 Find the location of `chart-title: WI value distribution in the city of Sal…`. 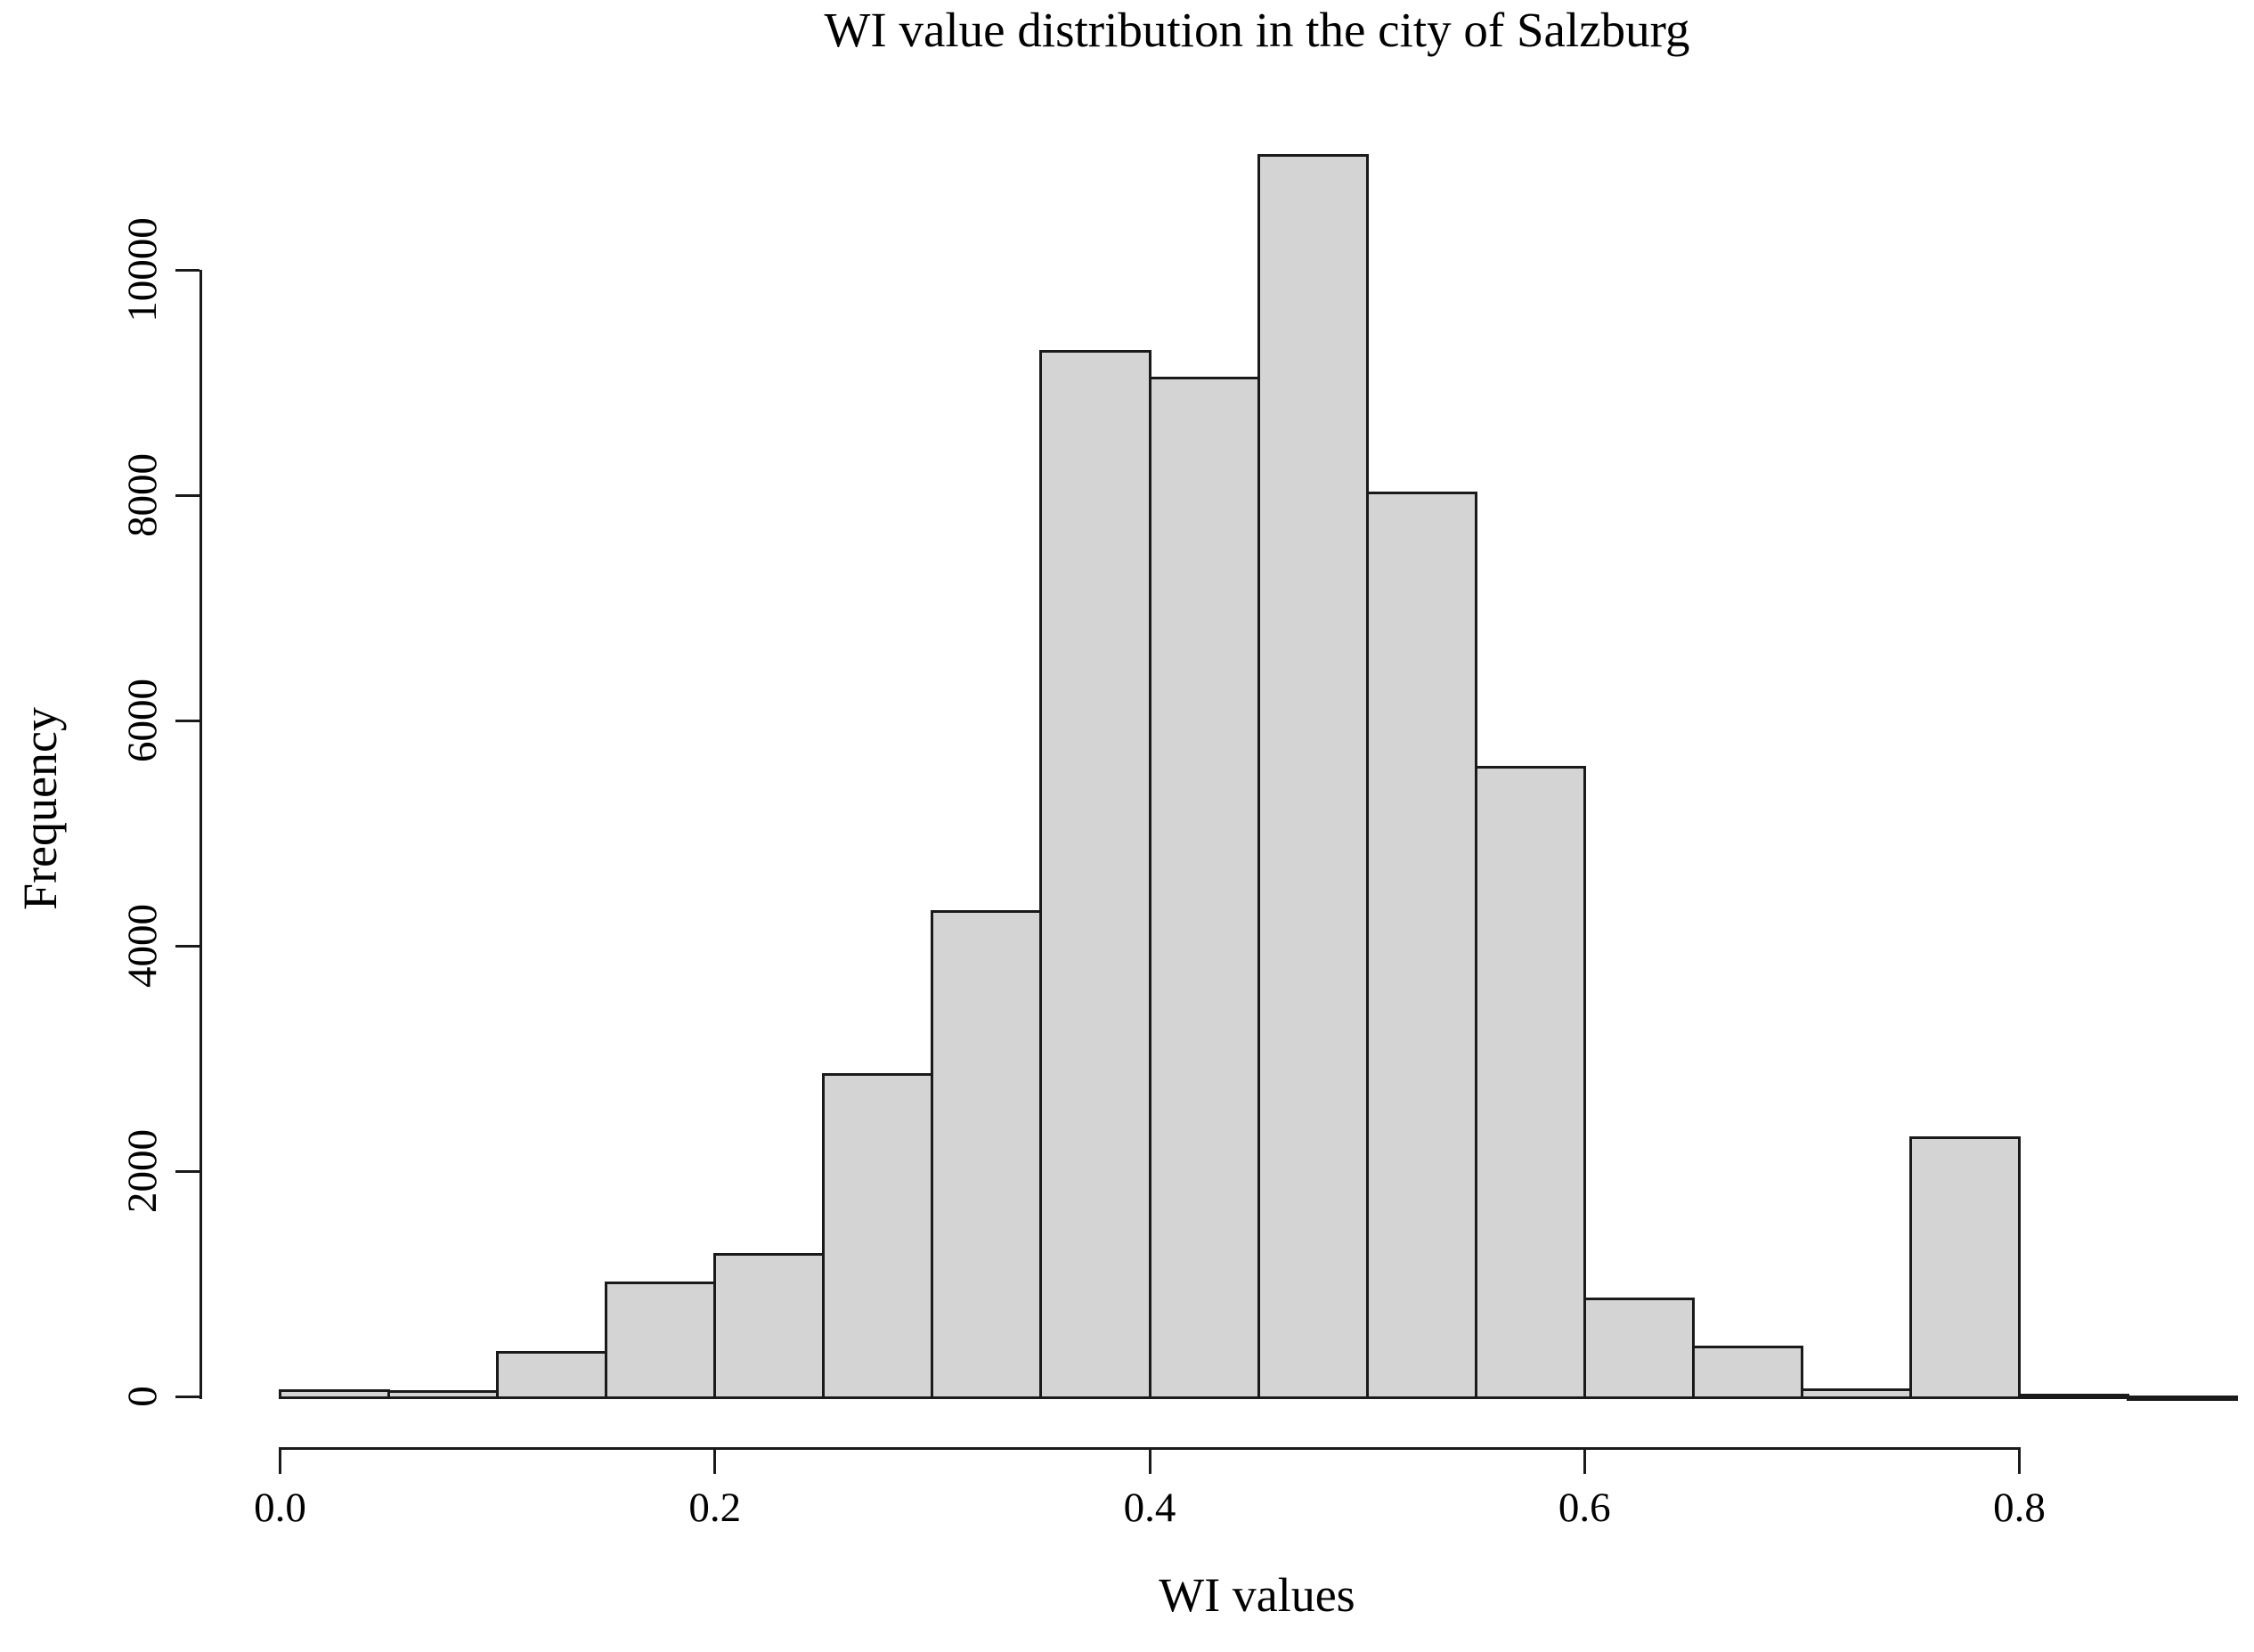

chart-title: WI value distribution in the city of Sal… is located at coordinates (1257, 30).